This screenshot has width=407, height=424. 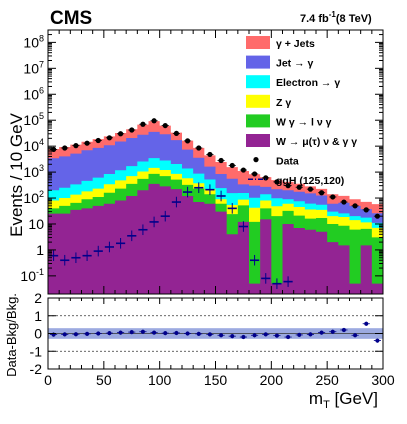 I want to click on x-tick-label: 0, so click(x=48, y=380).